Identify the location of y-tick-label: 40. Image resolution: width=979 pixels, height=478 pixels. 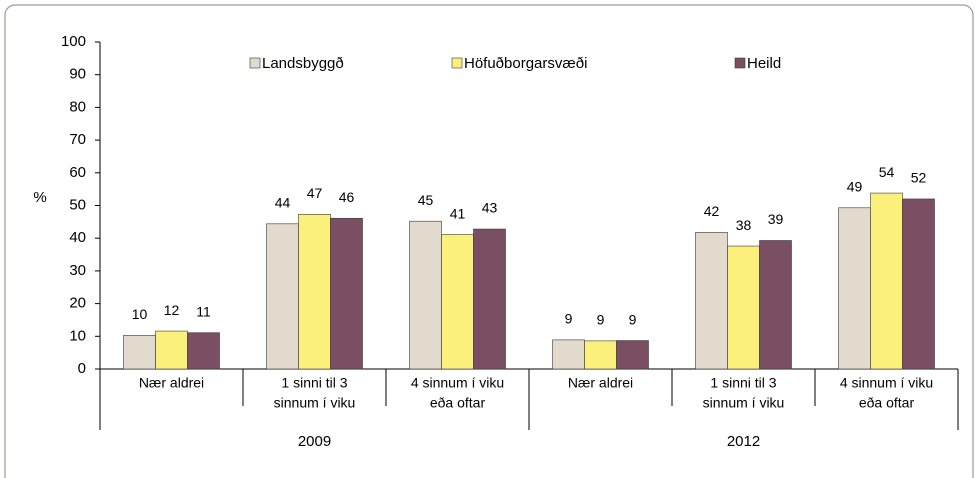
(77, 237).